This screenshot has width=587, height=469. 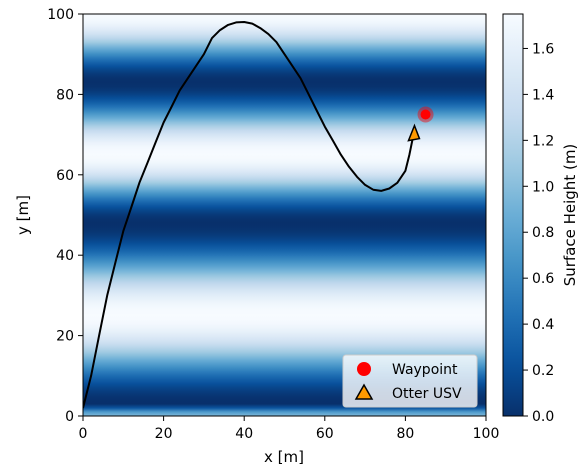 What do you see at coordinates (543, 279) in the screenshot?
I see `colorbar-tick-label: 0.6` at bounding box center [543, 279].